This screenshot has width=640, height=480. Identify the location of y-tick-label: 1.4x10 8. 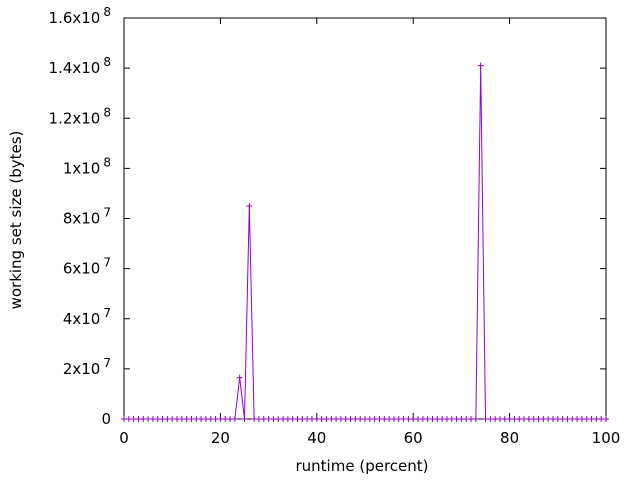
(80, 66).